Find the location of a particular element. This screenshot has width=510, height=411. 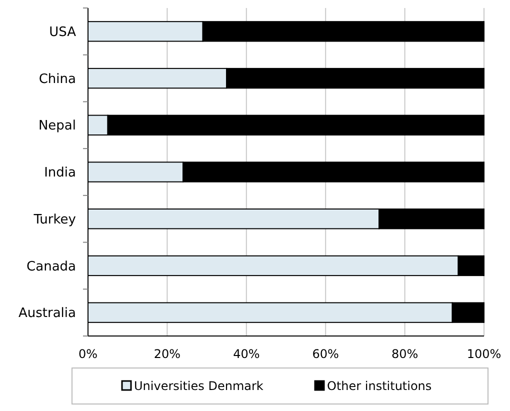

y-tick-label: Nepal is located at coordinates (57, 126).